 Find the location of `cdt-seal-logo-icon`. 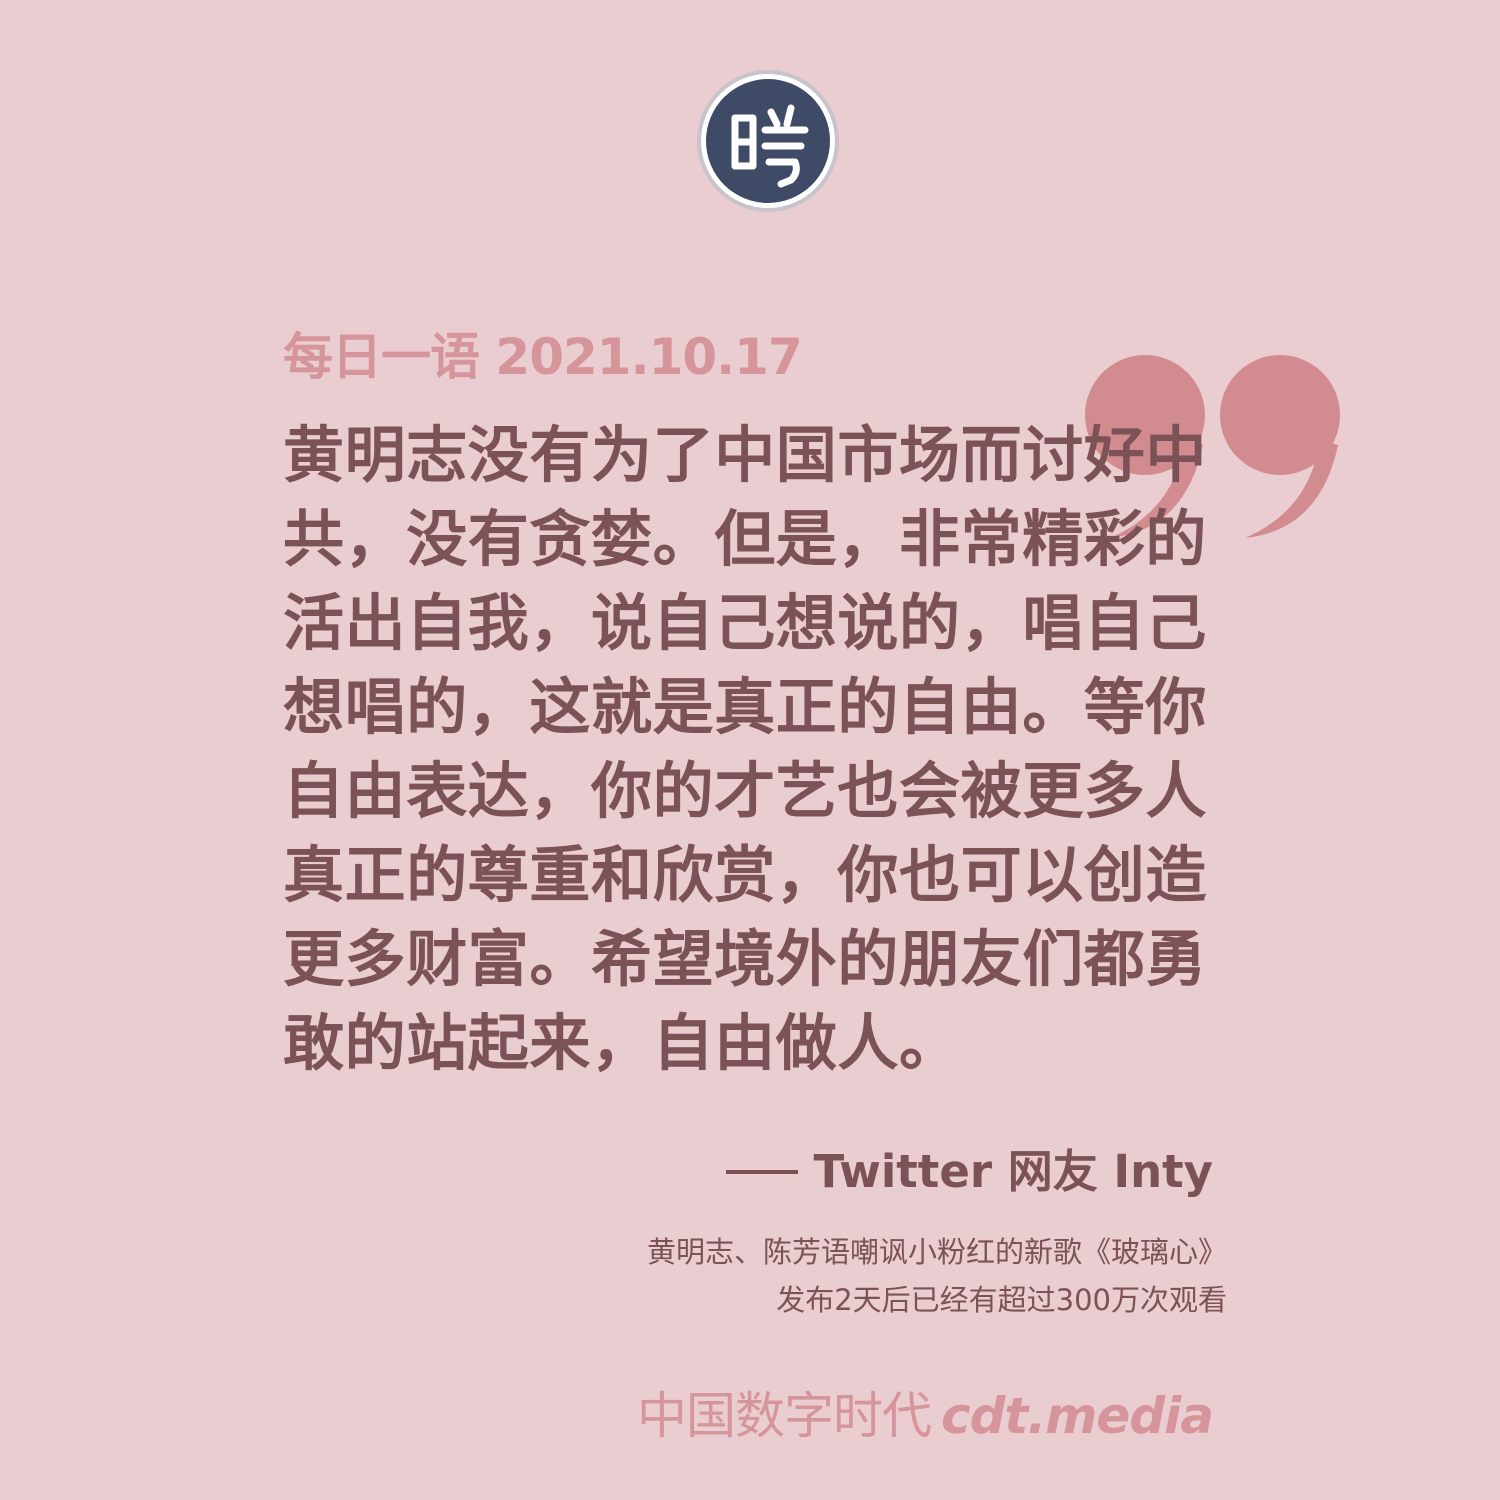

cdt-seal-logo-icon is located at coordinates (768, 141).